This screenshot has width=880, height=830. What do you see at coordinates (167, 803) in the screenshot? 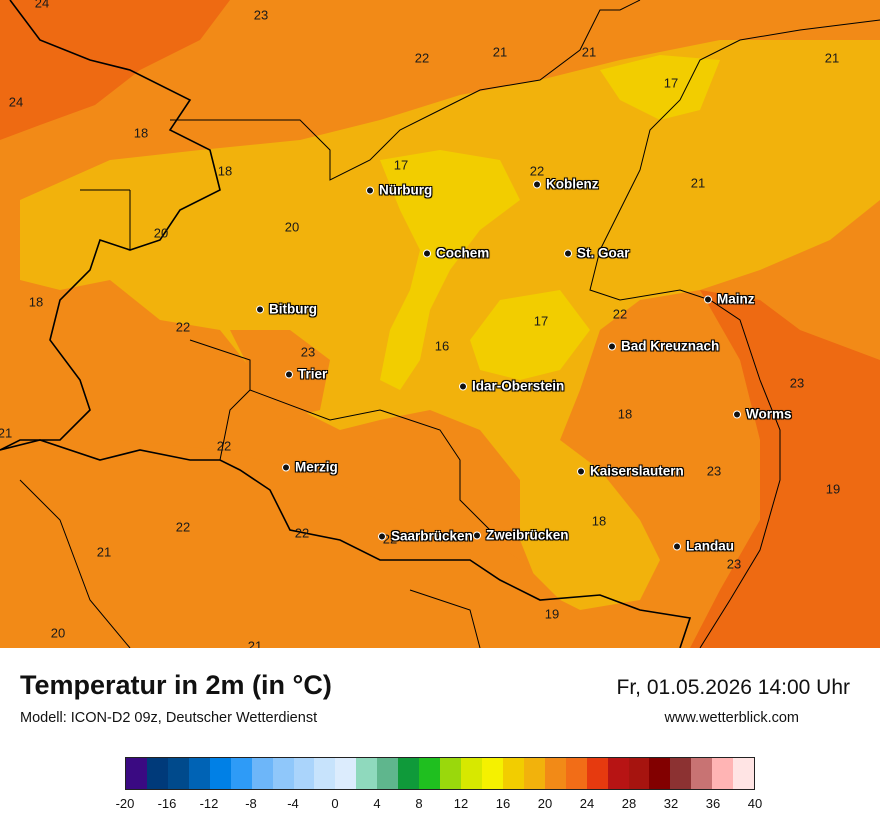
I see `legend-tick-label: -16` at bounding box center [167, 803].